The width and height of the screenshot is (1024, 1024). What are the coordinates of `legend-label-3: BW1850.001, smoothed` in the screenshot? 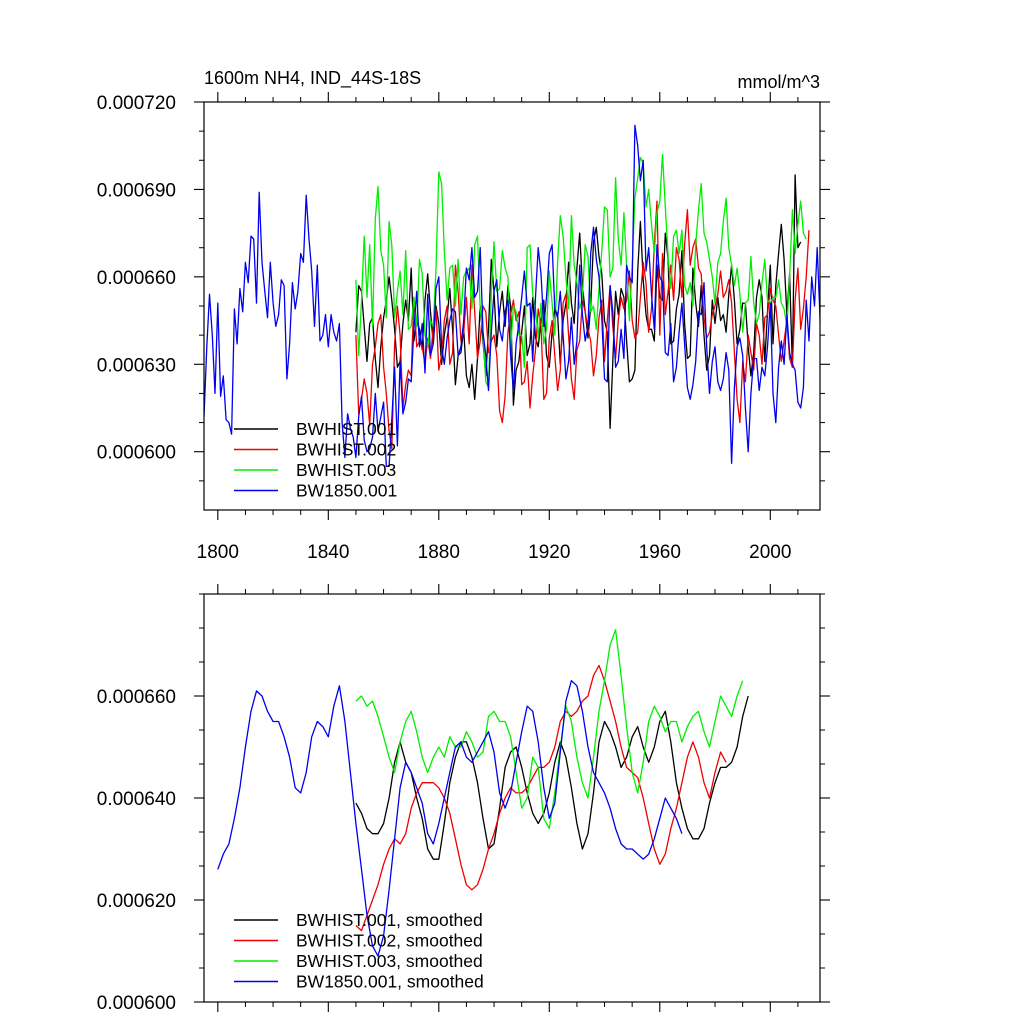 It's located at (390, 982).